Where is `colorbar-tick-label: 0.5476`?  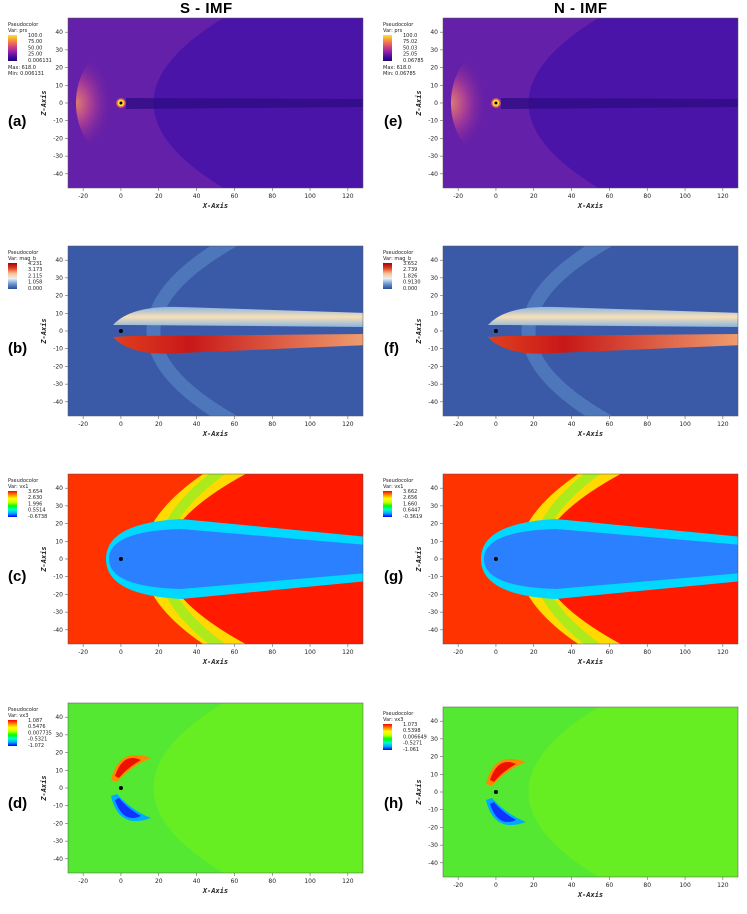
colorbar-tick-label: 0.5476 is located at coordinates (37, 727).